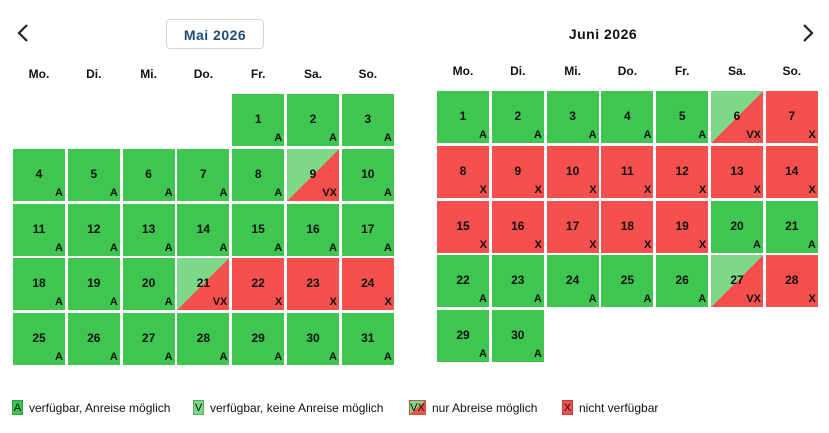 This screenshot has width=829, height=433. I want to click on day-cell: 13 X, so click(737, 171).